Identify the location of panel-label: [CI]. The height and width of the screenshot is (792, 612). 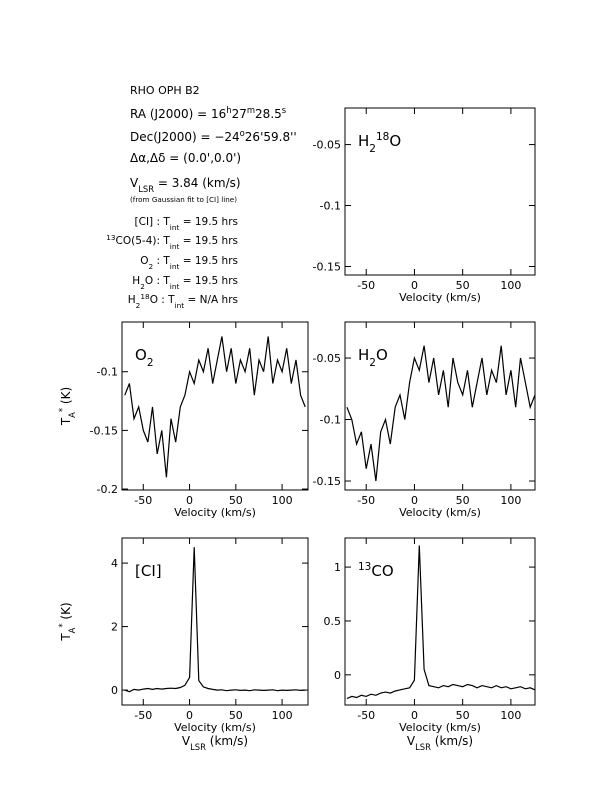
(148, 571).